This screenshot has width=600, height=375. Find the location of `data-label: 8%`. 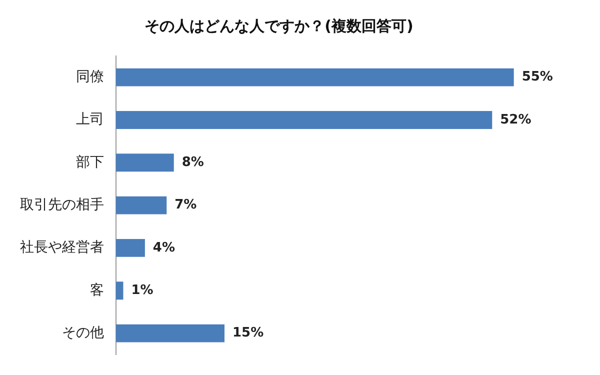

data-label: 8% is located at coordinates (193, 162).